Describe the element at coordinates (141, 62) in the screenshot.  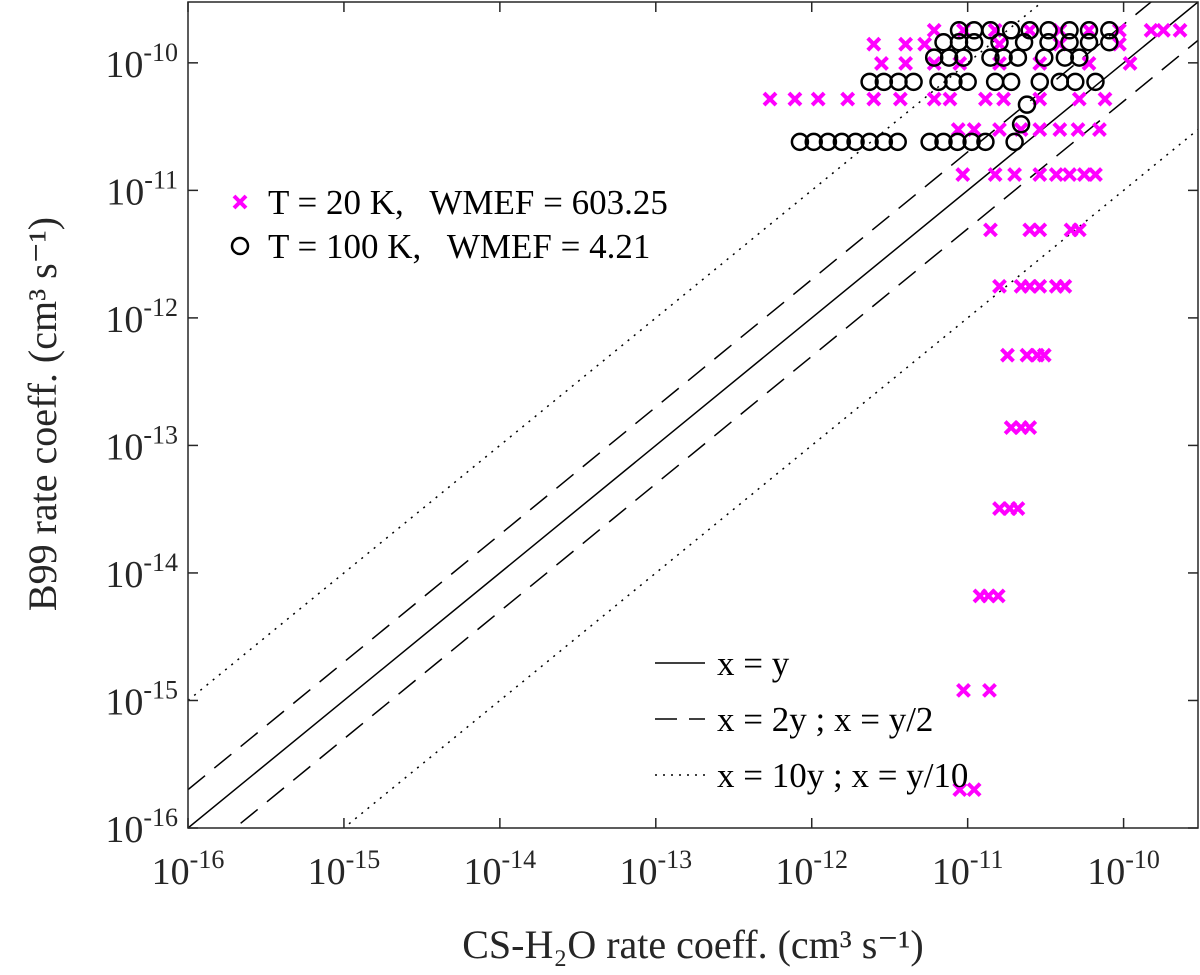
I see `tick-label: 10-10` at that location.